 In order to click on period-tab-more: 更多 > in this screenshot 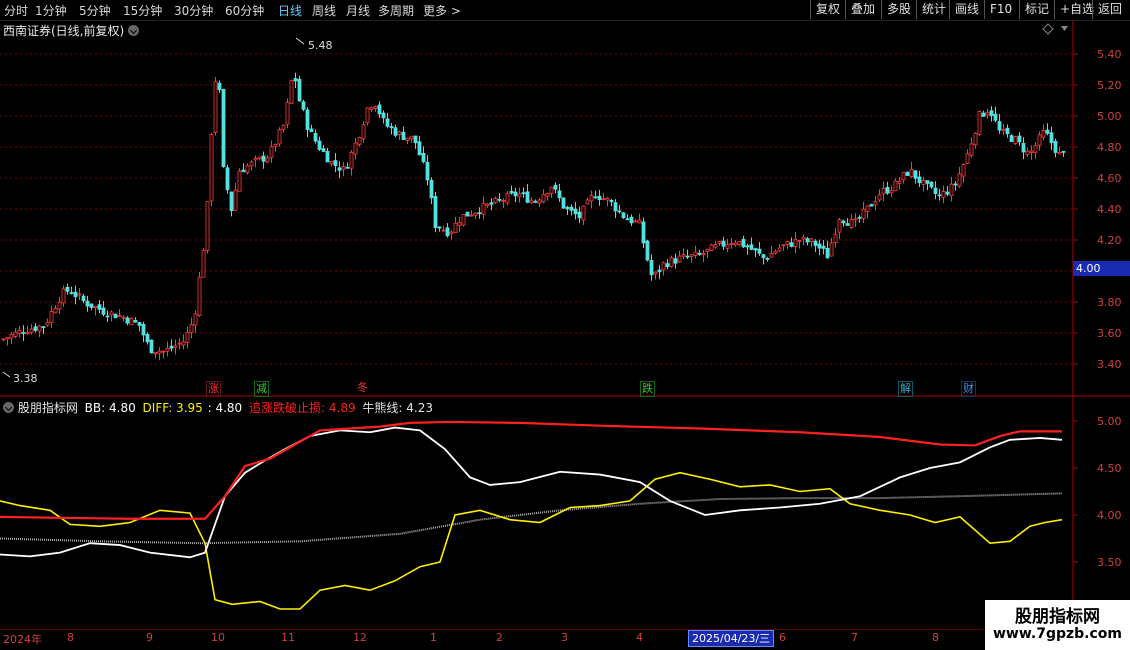, I will do `click(442, 11)`.